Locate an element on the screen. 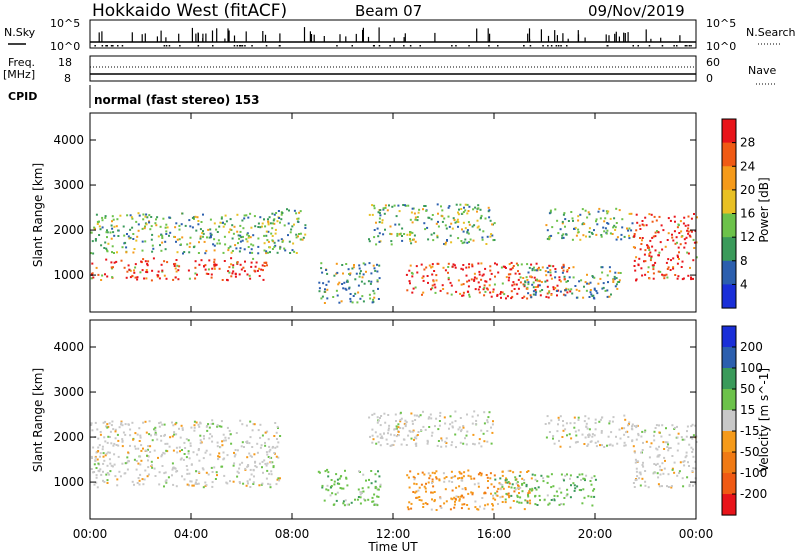 The image size is (800, 554). search-dot is located at coordinates (198, 46).